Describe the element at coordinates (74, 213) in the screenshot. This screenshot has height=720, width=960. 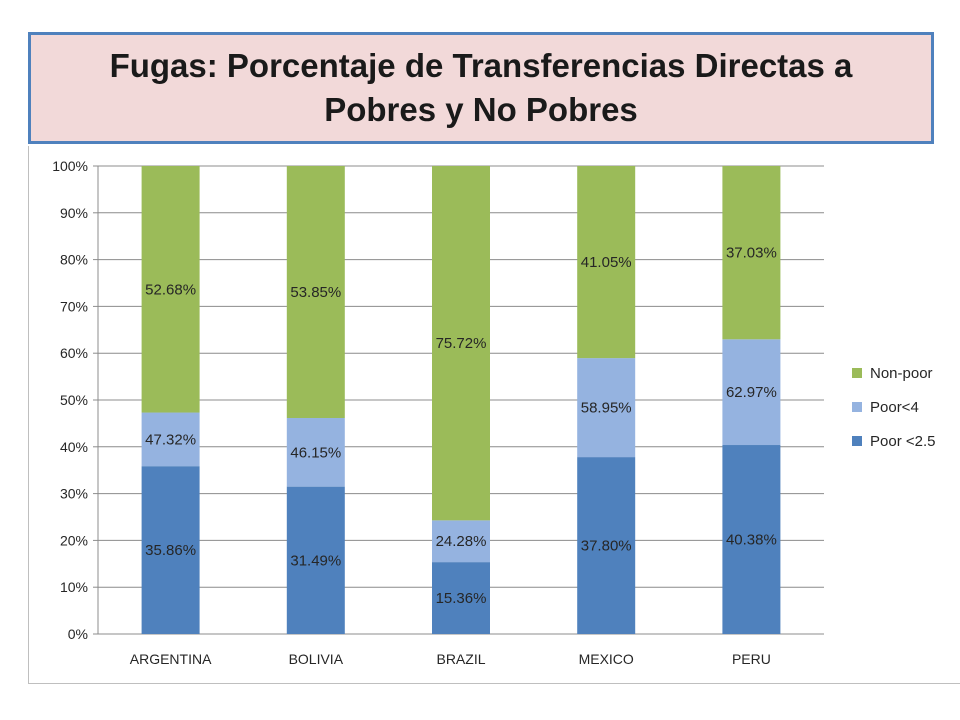
I see `y-tick-label: 90%` at that location.